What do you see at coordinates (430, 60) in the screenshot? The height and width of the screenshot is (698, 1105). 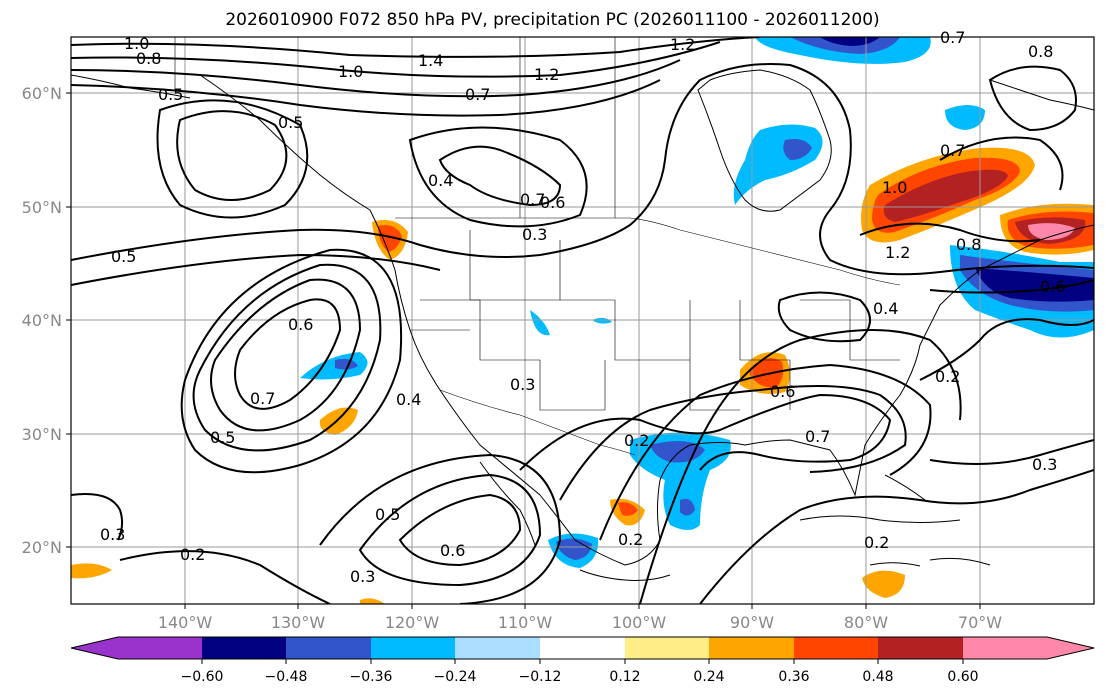 I see `contour-label: 1.4` at bounding box center [430, 60].